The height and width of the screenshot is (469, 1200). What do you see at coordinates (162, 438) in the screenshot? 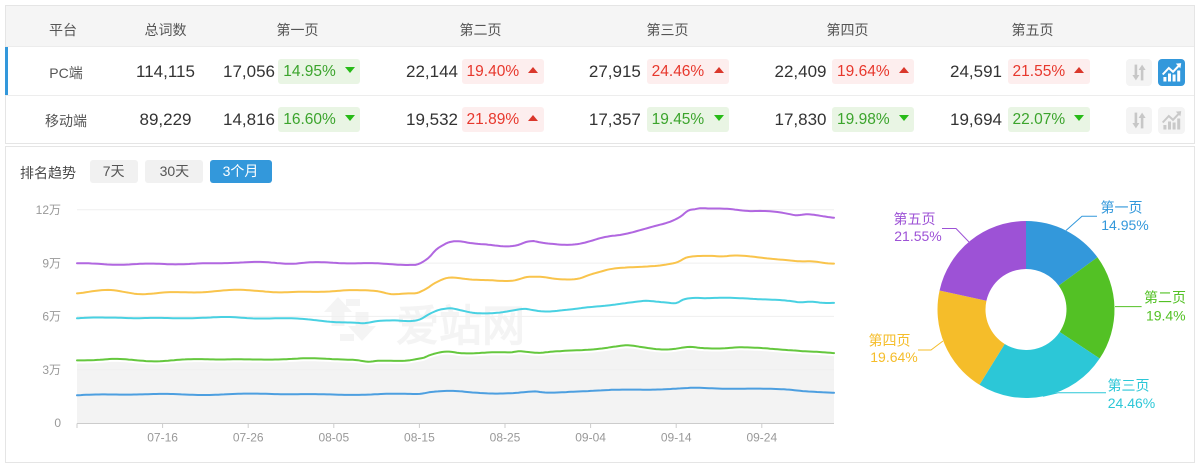
I see `svg-text: 07-16` at bounding box center [162, 438].